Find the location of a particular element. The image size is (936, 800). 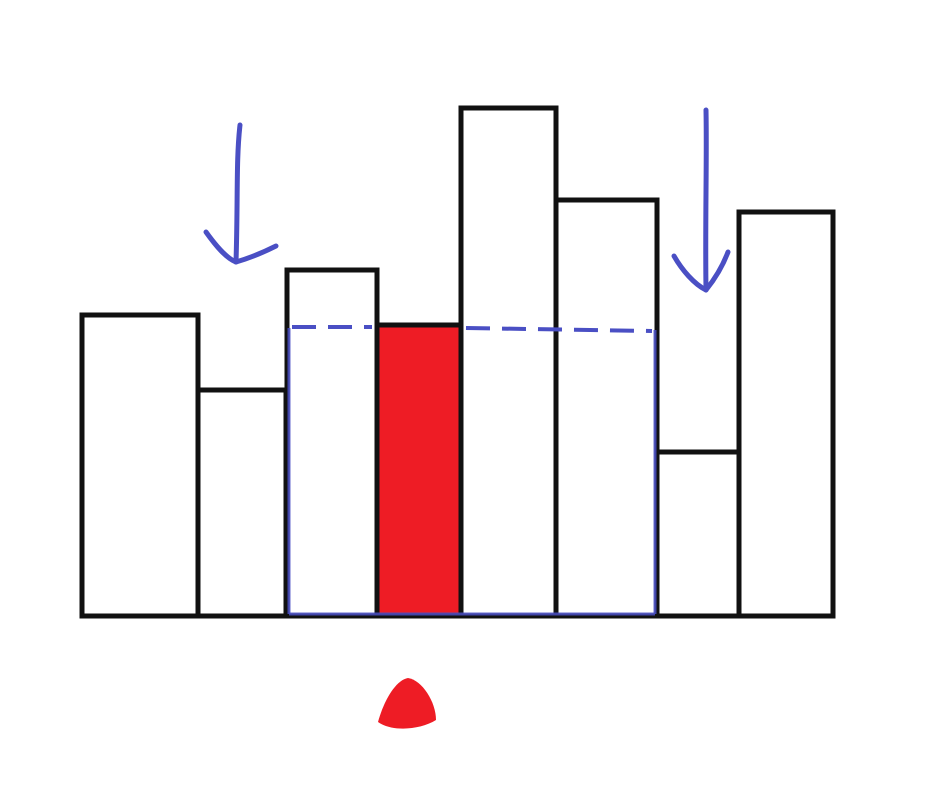

range-overlay is located at coordinates (472, 472).